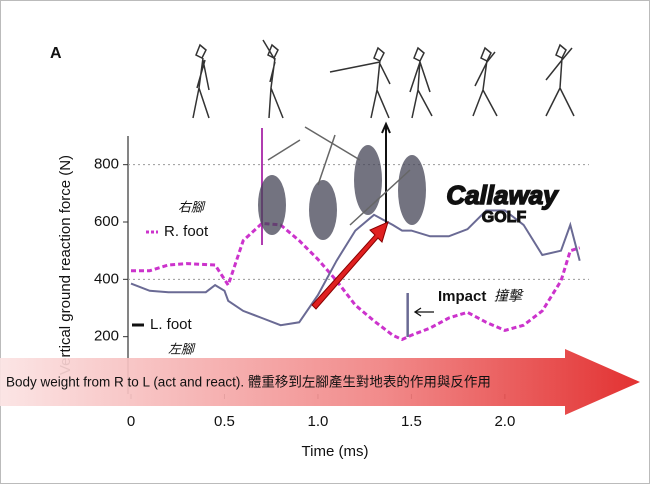 This screenshot has height=484, width=650. What do you see at coordinates (335, 451) in the screenshot?
I see `x-axis-title: Time (ms)` at bounding box center [335, 451].